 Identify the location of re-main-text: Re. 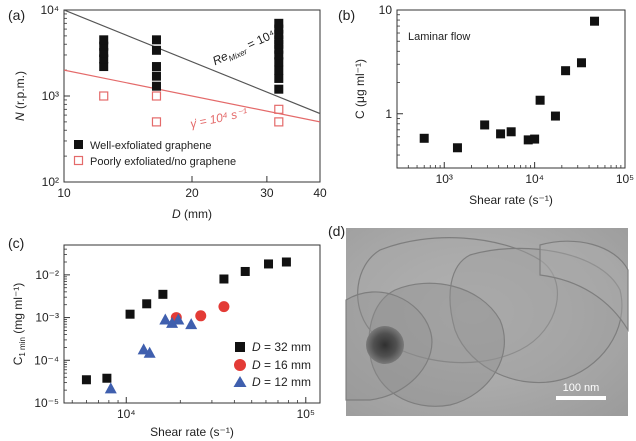
(220, 58).